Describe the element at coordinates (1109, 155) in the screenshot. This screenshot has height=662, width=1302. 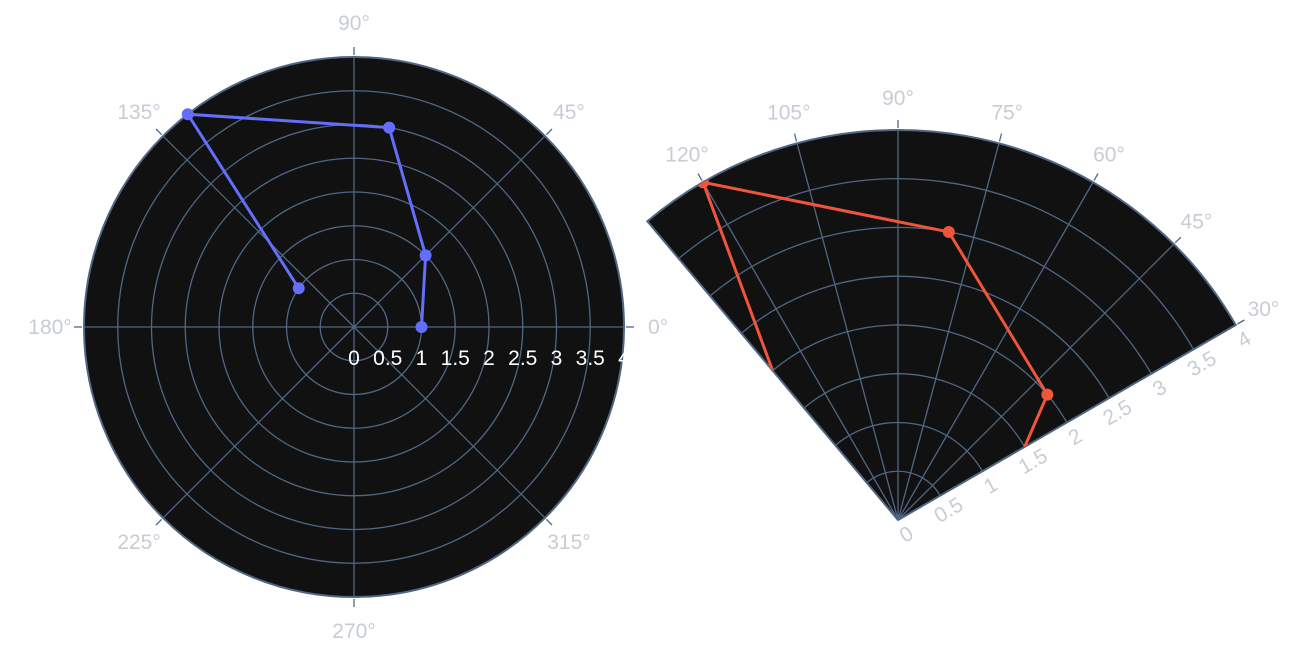
I see `angular-tick-label: 60°` at that location.